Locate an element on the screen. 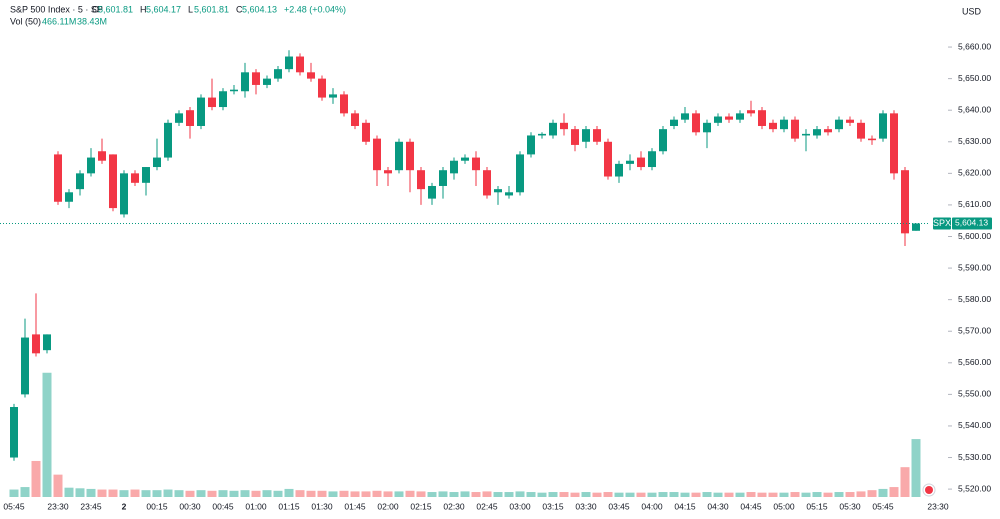  y-tick-label: 5,610.00 is located at coordinates (974, 204).